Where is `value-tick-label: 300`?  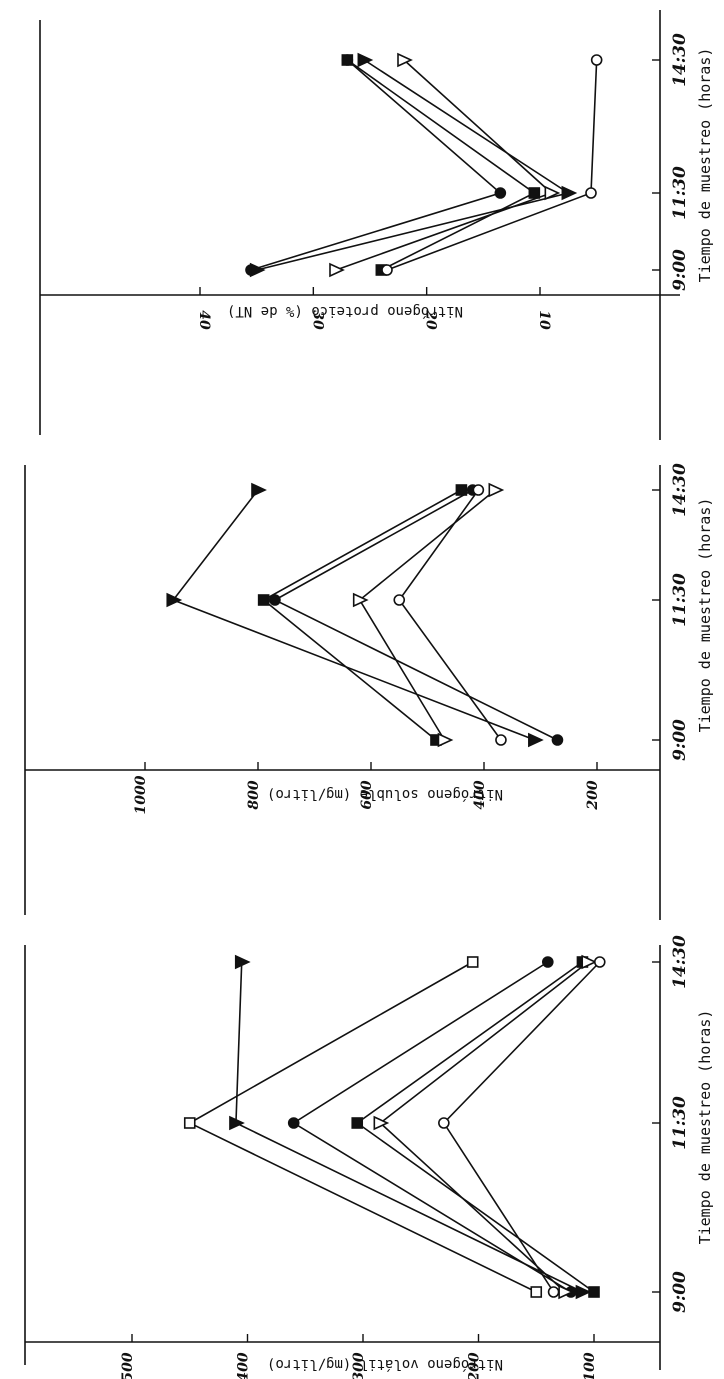 value-tick-label: 300 is located at coordinates (359, 1365).